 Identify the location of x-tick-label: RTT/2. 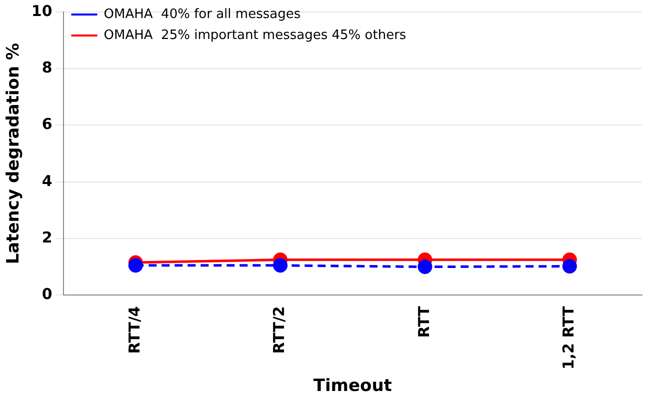
(279, 330).